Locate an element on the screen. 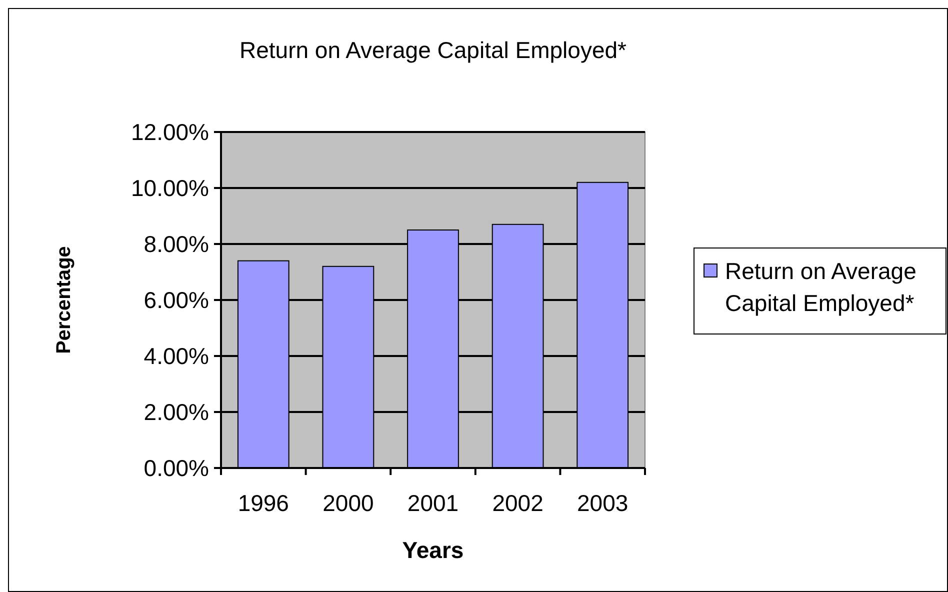 This screenshot has width=948, height=592. x-tick-label: 2000 is located at coordinates (348, 503).